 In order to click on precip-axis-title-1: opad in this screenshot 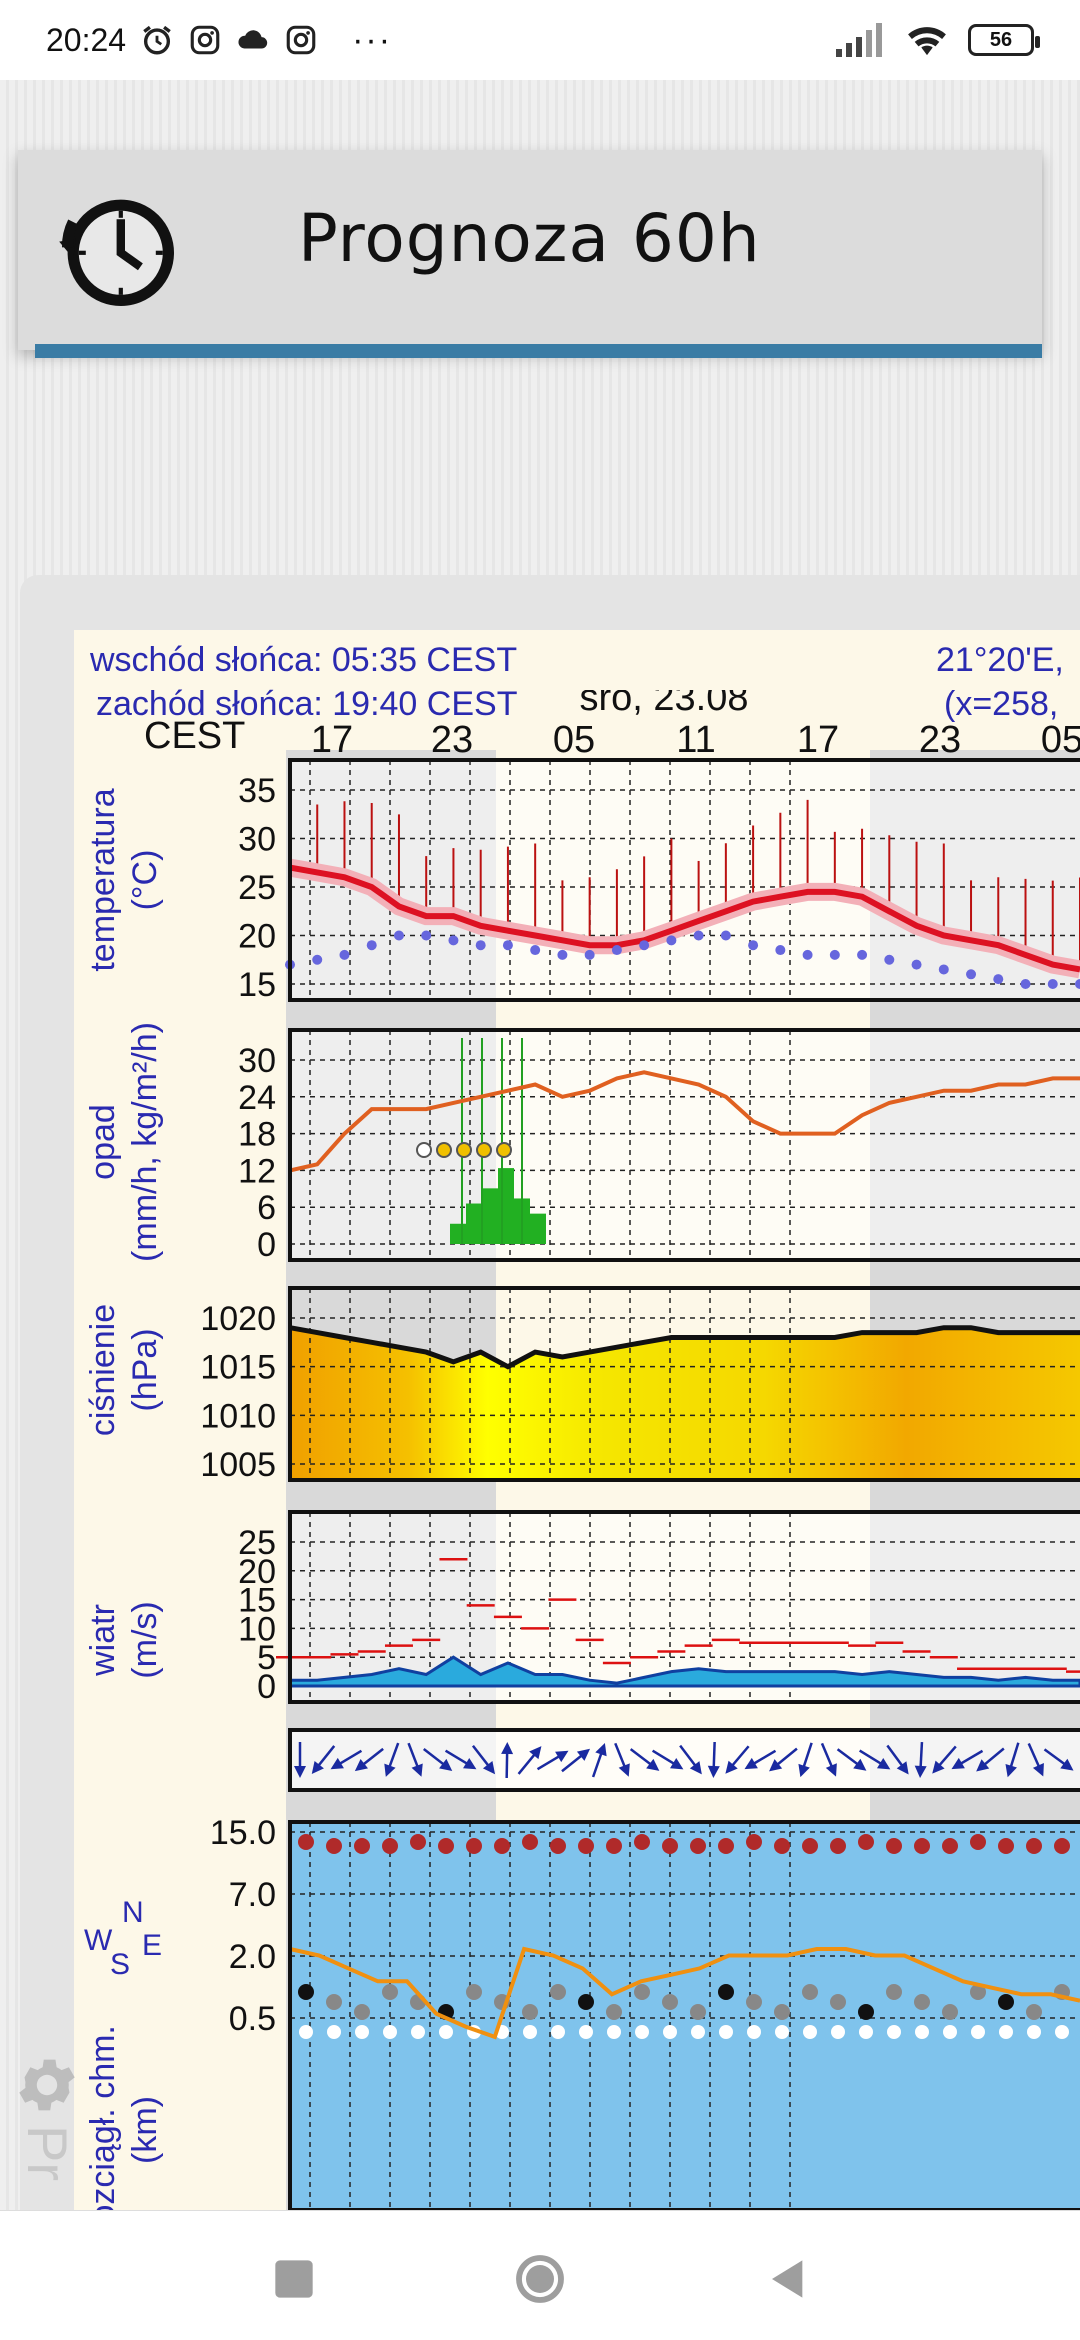, I will do `click(103, 1142)`.